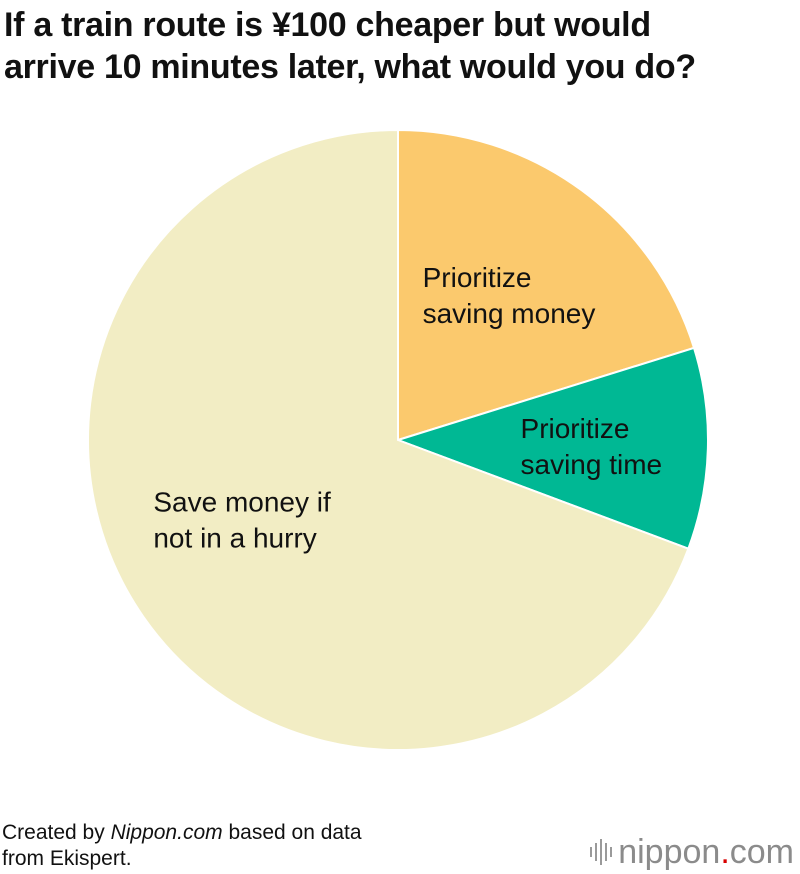 The width and height of the screenshot is (800, 874). Describe the element at coordinates (242, 501) in the screenshot. I see `pie-slice-label-2-line-0: Save money if` at that location.